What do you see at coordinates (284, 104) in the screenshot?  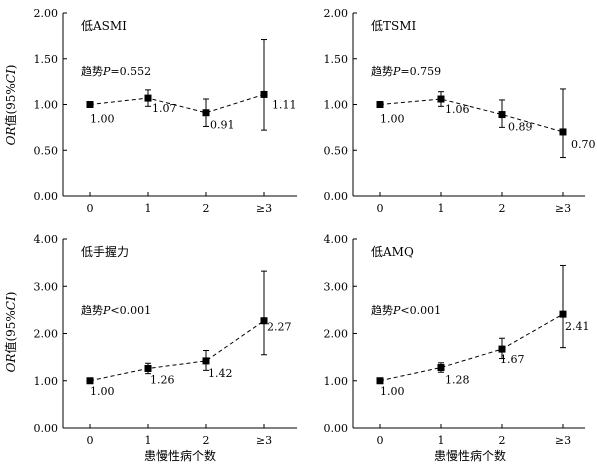 I see `data-label: 1.11` at bounding box center [284, 104].